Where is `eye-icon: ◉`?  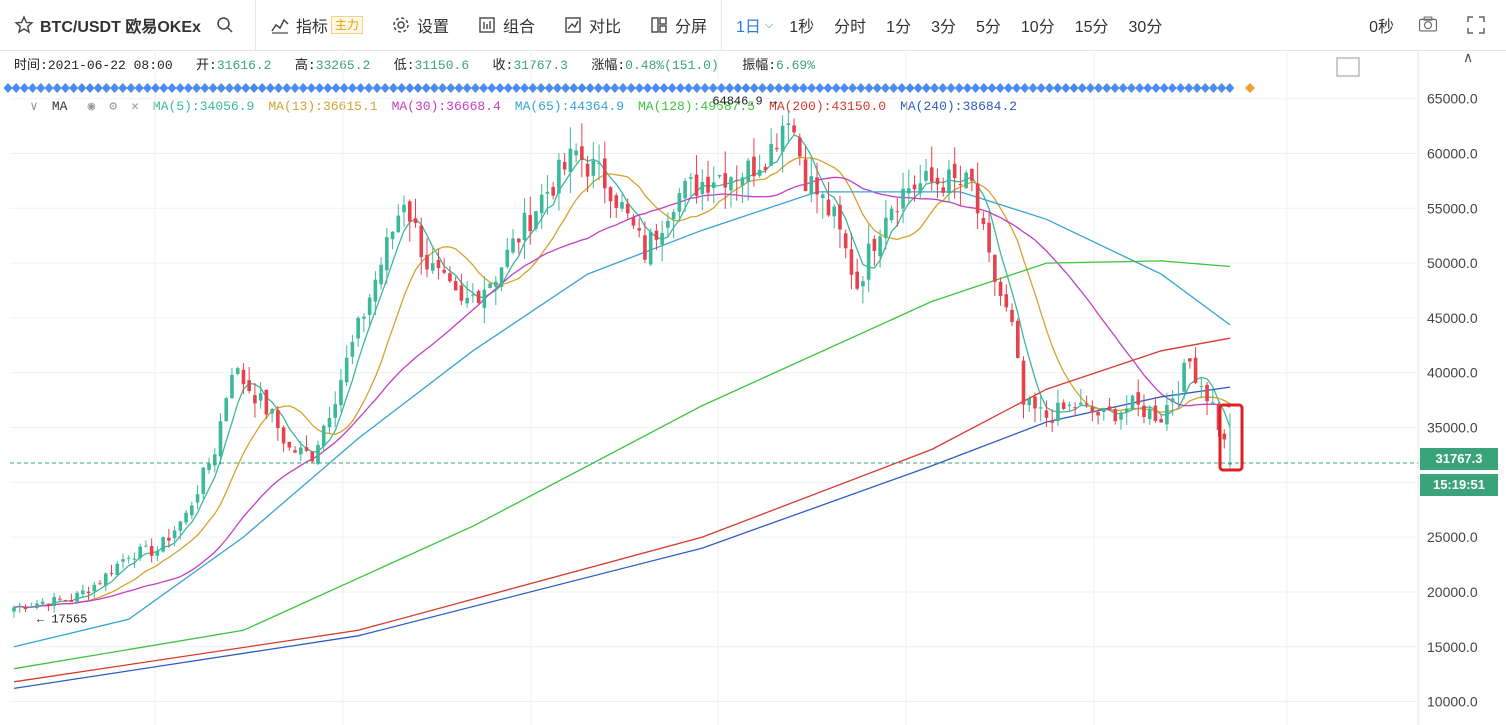 eye-icon: ◉ is located at coordinates (91, 106).